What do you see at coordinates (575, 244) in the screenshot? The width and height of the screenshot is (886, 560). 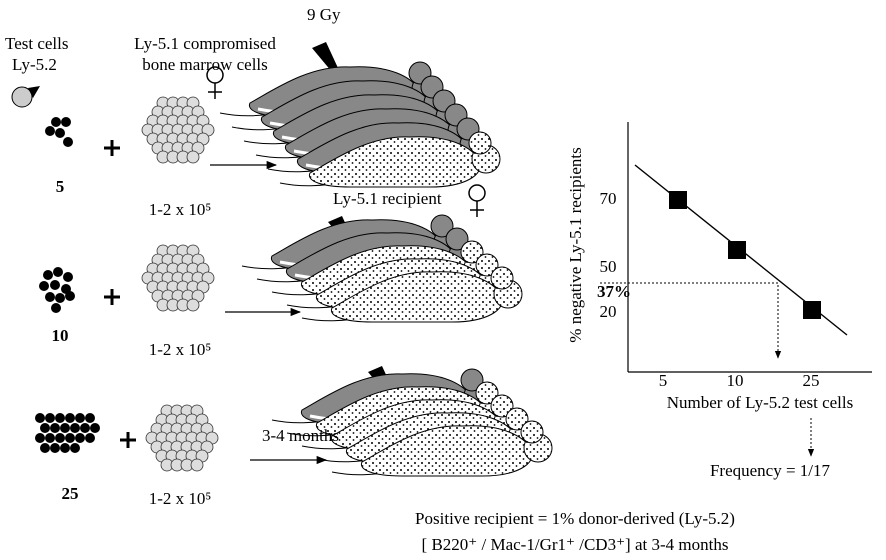 I see `y-axis-label: % negative Ly-5.1 recipients` at bounding box center [575, 244].